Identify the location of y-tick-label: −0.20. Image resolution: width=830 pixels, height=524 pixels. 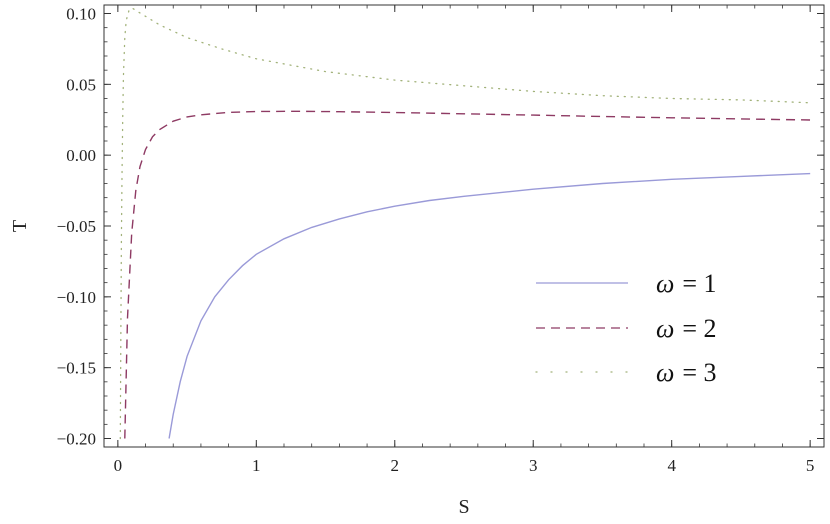
(76, 439).